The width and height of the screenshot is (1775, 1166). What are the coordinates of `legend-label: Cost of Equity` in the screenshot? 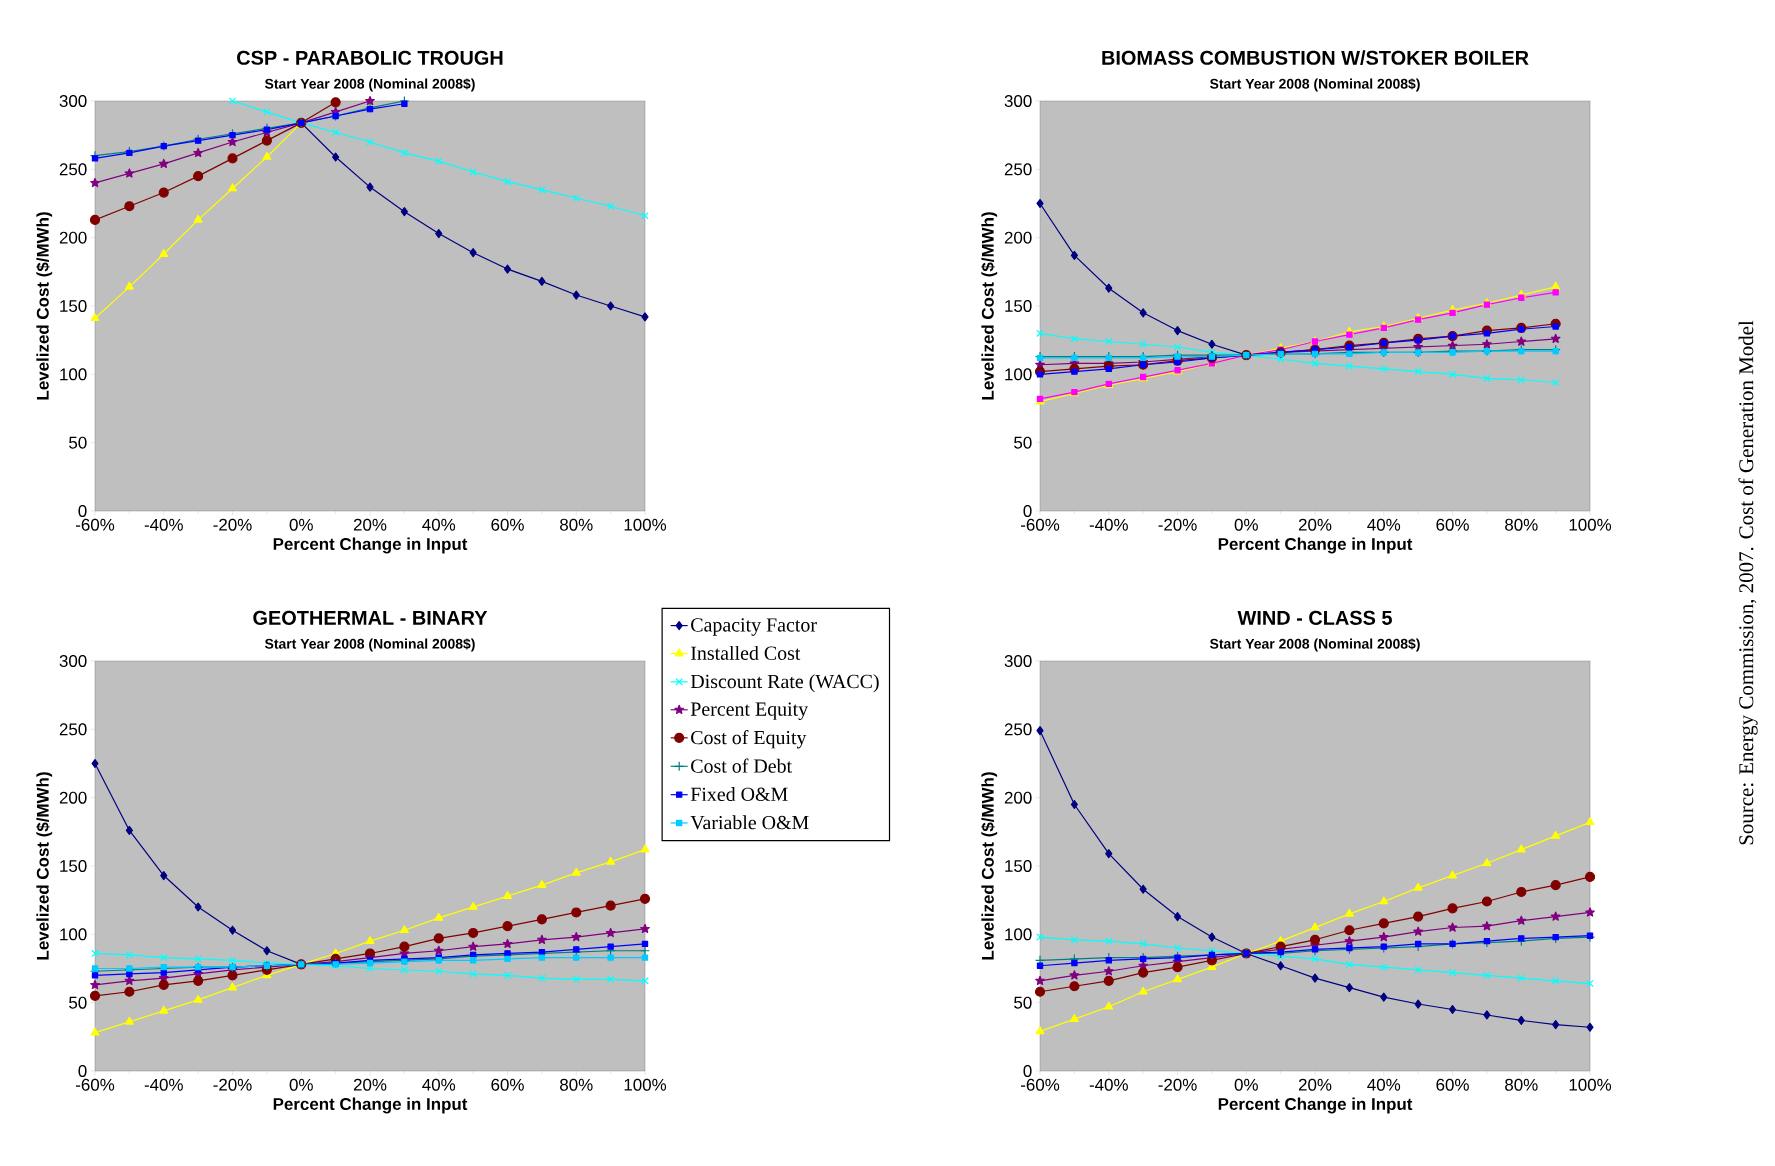 It's located at (749, 739).